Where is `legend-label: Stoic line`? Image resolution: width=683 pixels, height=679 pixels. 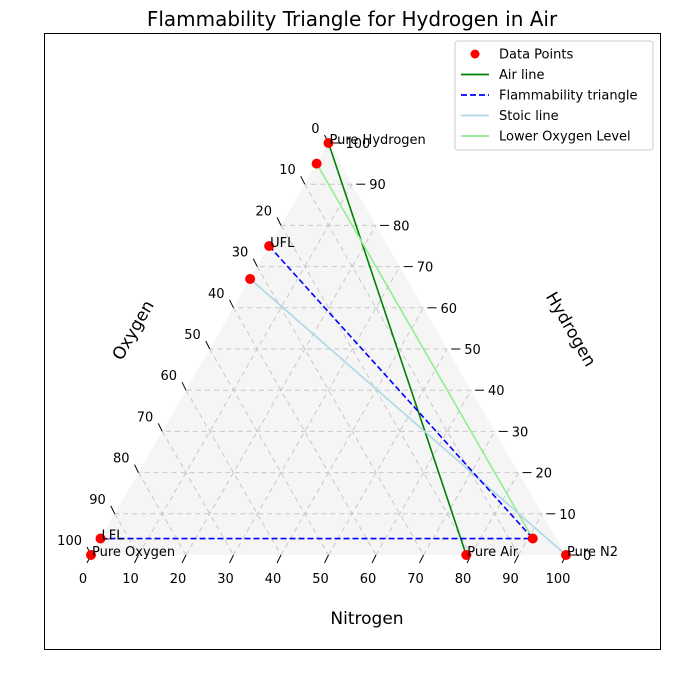 legend-label: Stoic line is located at coordinates (529, 116).